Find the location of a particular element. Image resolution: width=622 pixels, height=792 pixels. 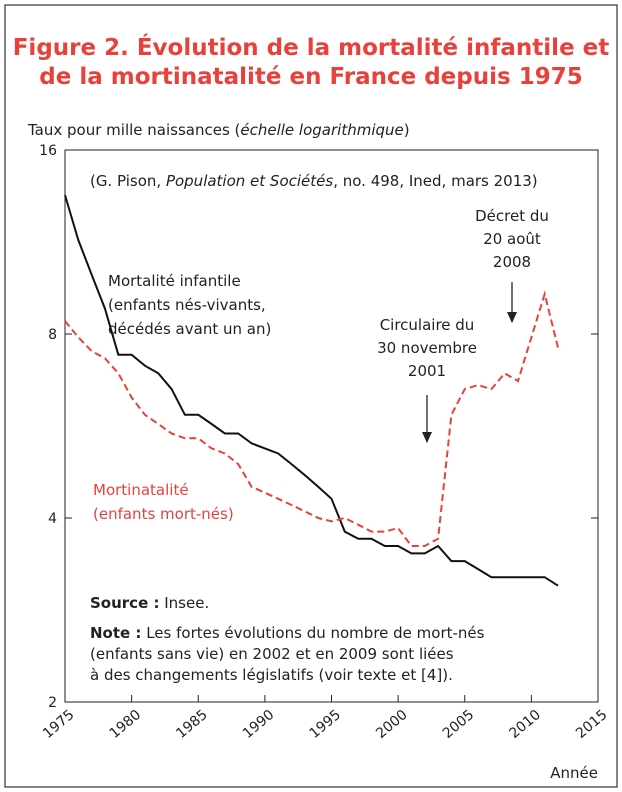

annotation: Circulaire du is located at coordinates (427, 325).